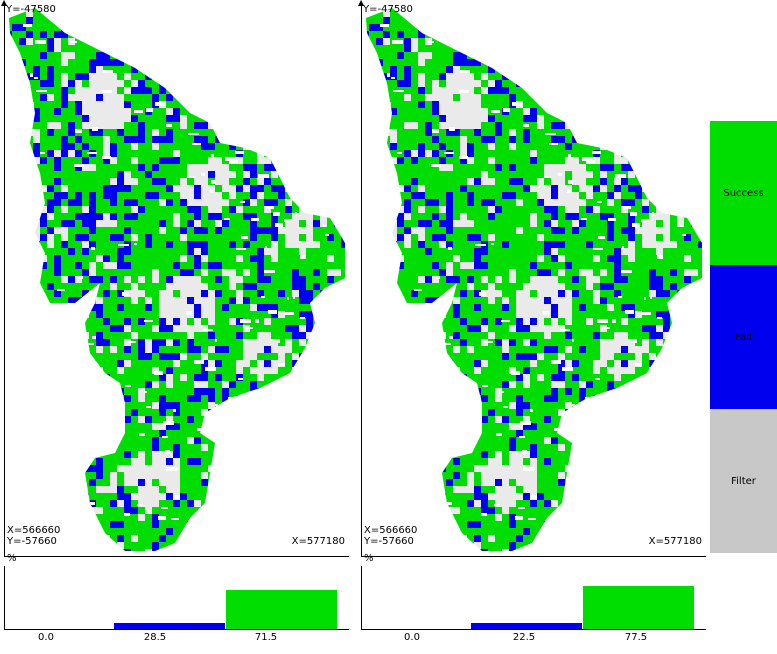 Image resolution: width=777 pixels, height=654 pixels. I want to click on legend-filter-label: Filter, so click(743, 481).